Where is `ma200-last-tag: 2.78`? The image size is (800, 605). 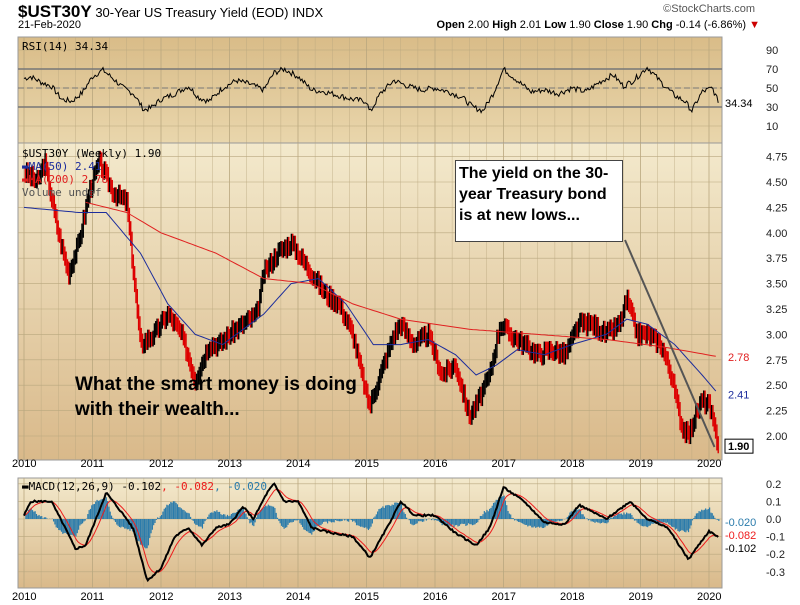 ma200-last-tag: 2.78 is located at coordinates (738, 358).